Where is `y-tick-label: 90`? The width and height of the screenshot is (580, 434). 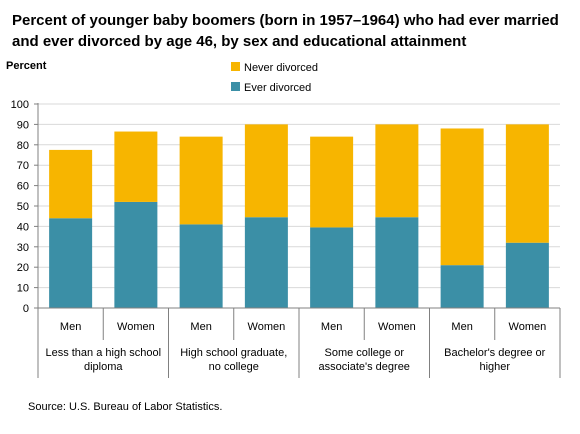 y-tick-label: 90 is located at coordinates (23, 125).